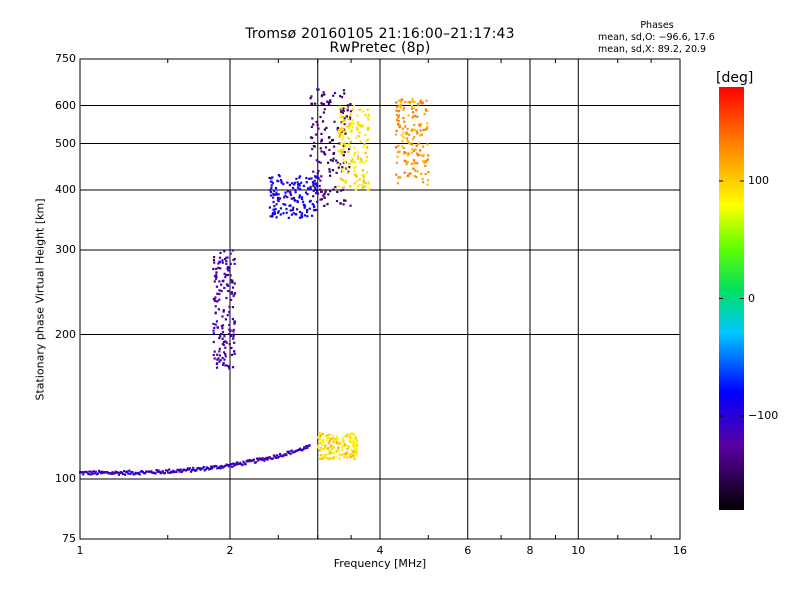 This screenshot has width=800, height=600. Describe the element at coordinates (468, 550) in the screenshot. I see `x-tick-label: 6` at that location.